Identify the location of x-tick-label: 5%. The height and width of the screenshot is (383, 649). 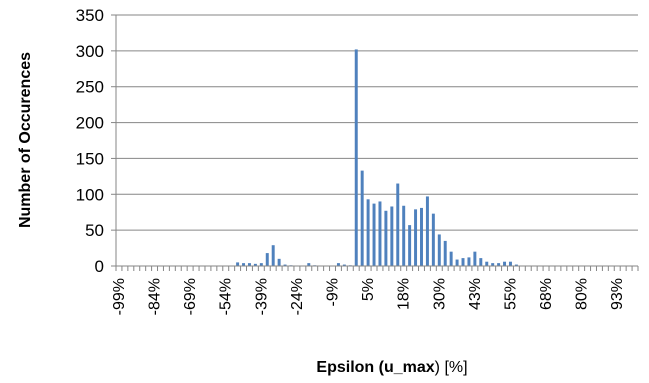
(368, 289).